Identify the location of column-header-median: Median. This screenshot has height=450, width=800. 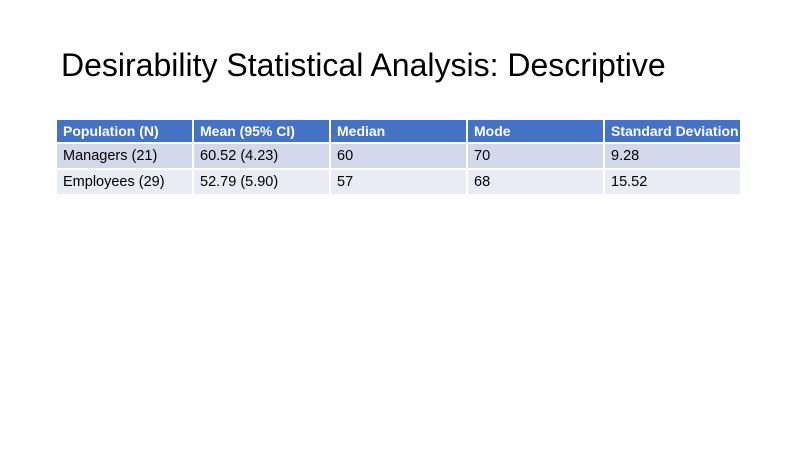
(398, 131).